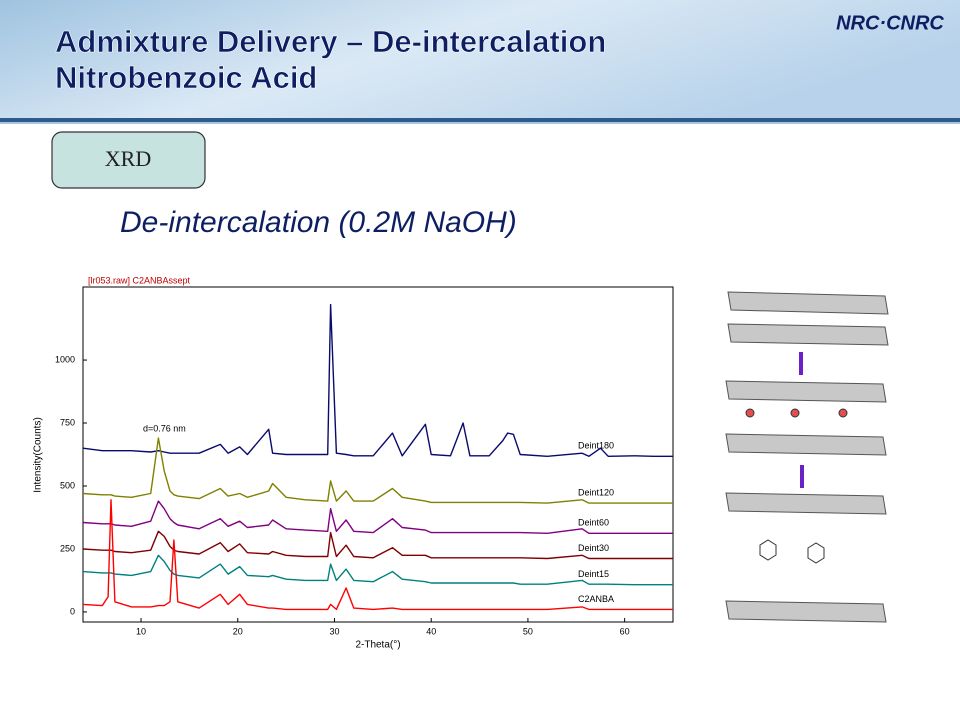 The image size is (960, 725). Describe the element at coordinates (186, 77) in the screenshot. I see `title-line: Nitrobenzoic Acid` at that location.